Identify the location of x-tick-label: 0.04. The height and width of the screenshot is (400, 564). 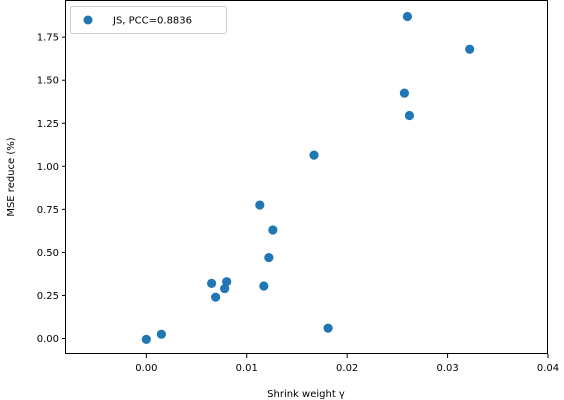
(548, 368).